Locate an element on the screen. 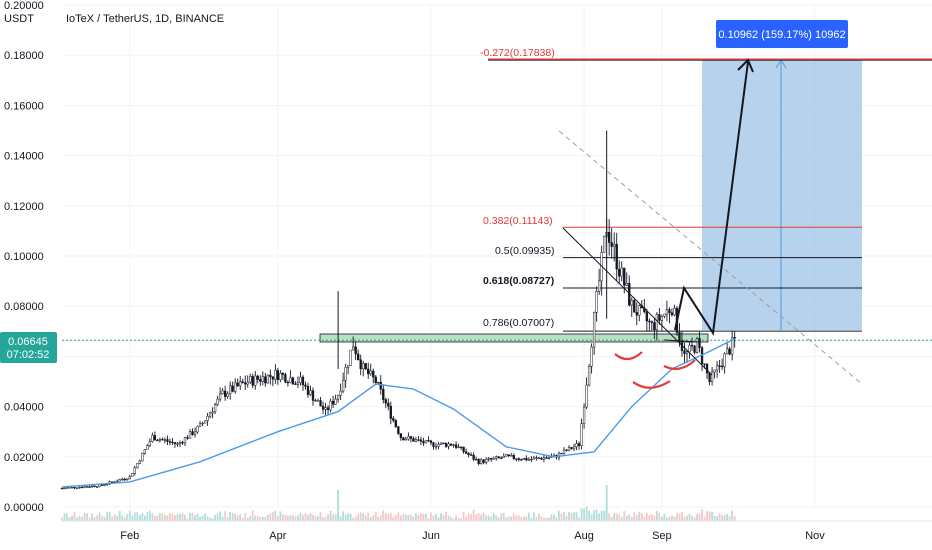 This screenshot has height=550, width=932. descending-trendline is located at coordinates (637, 301).